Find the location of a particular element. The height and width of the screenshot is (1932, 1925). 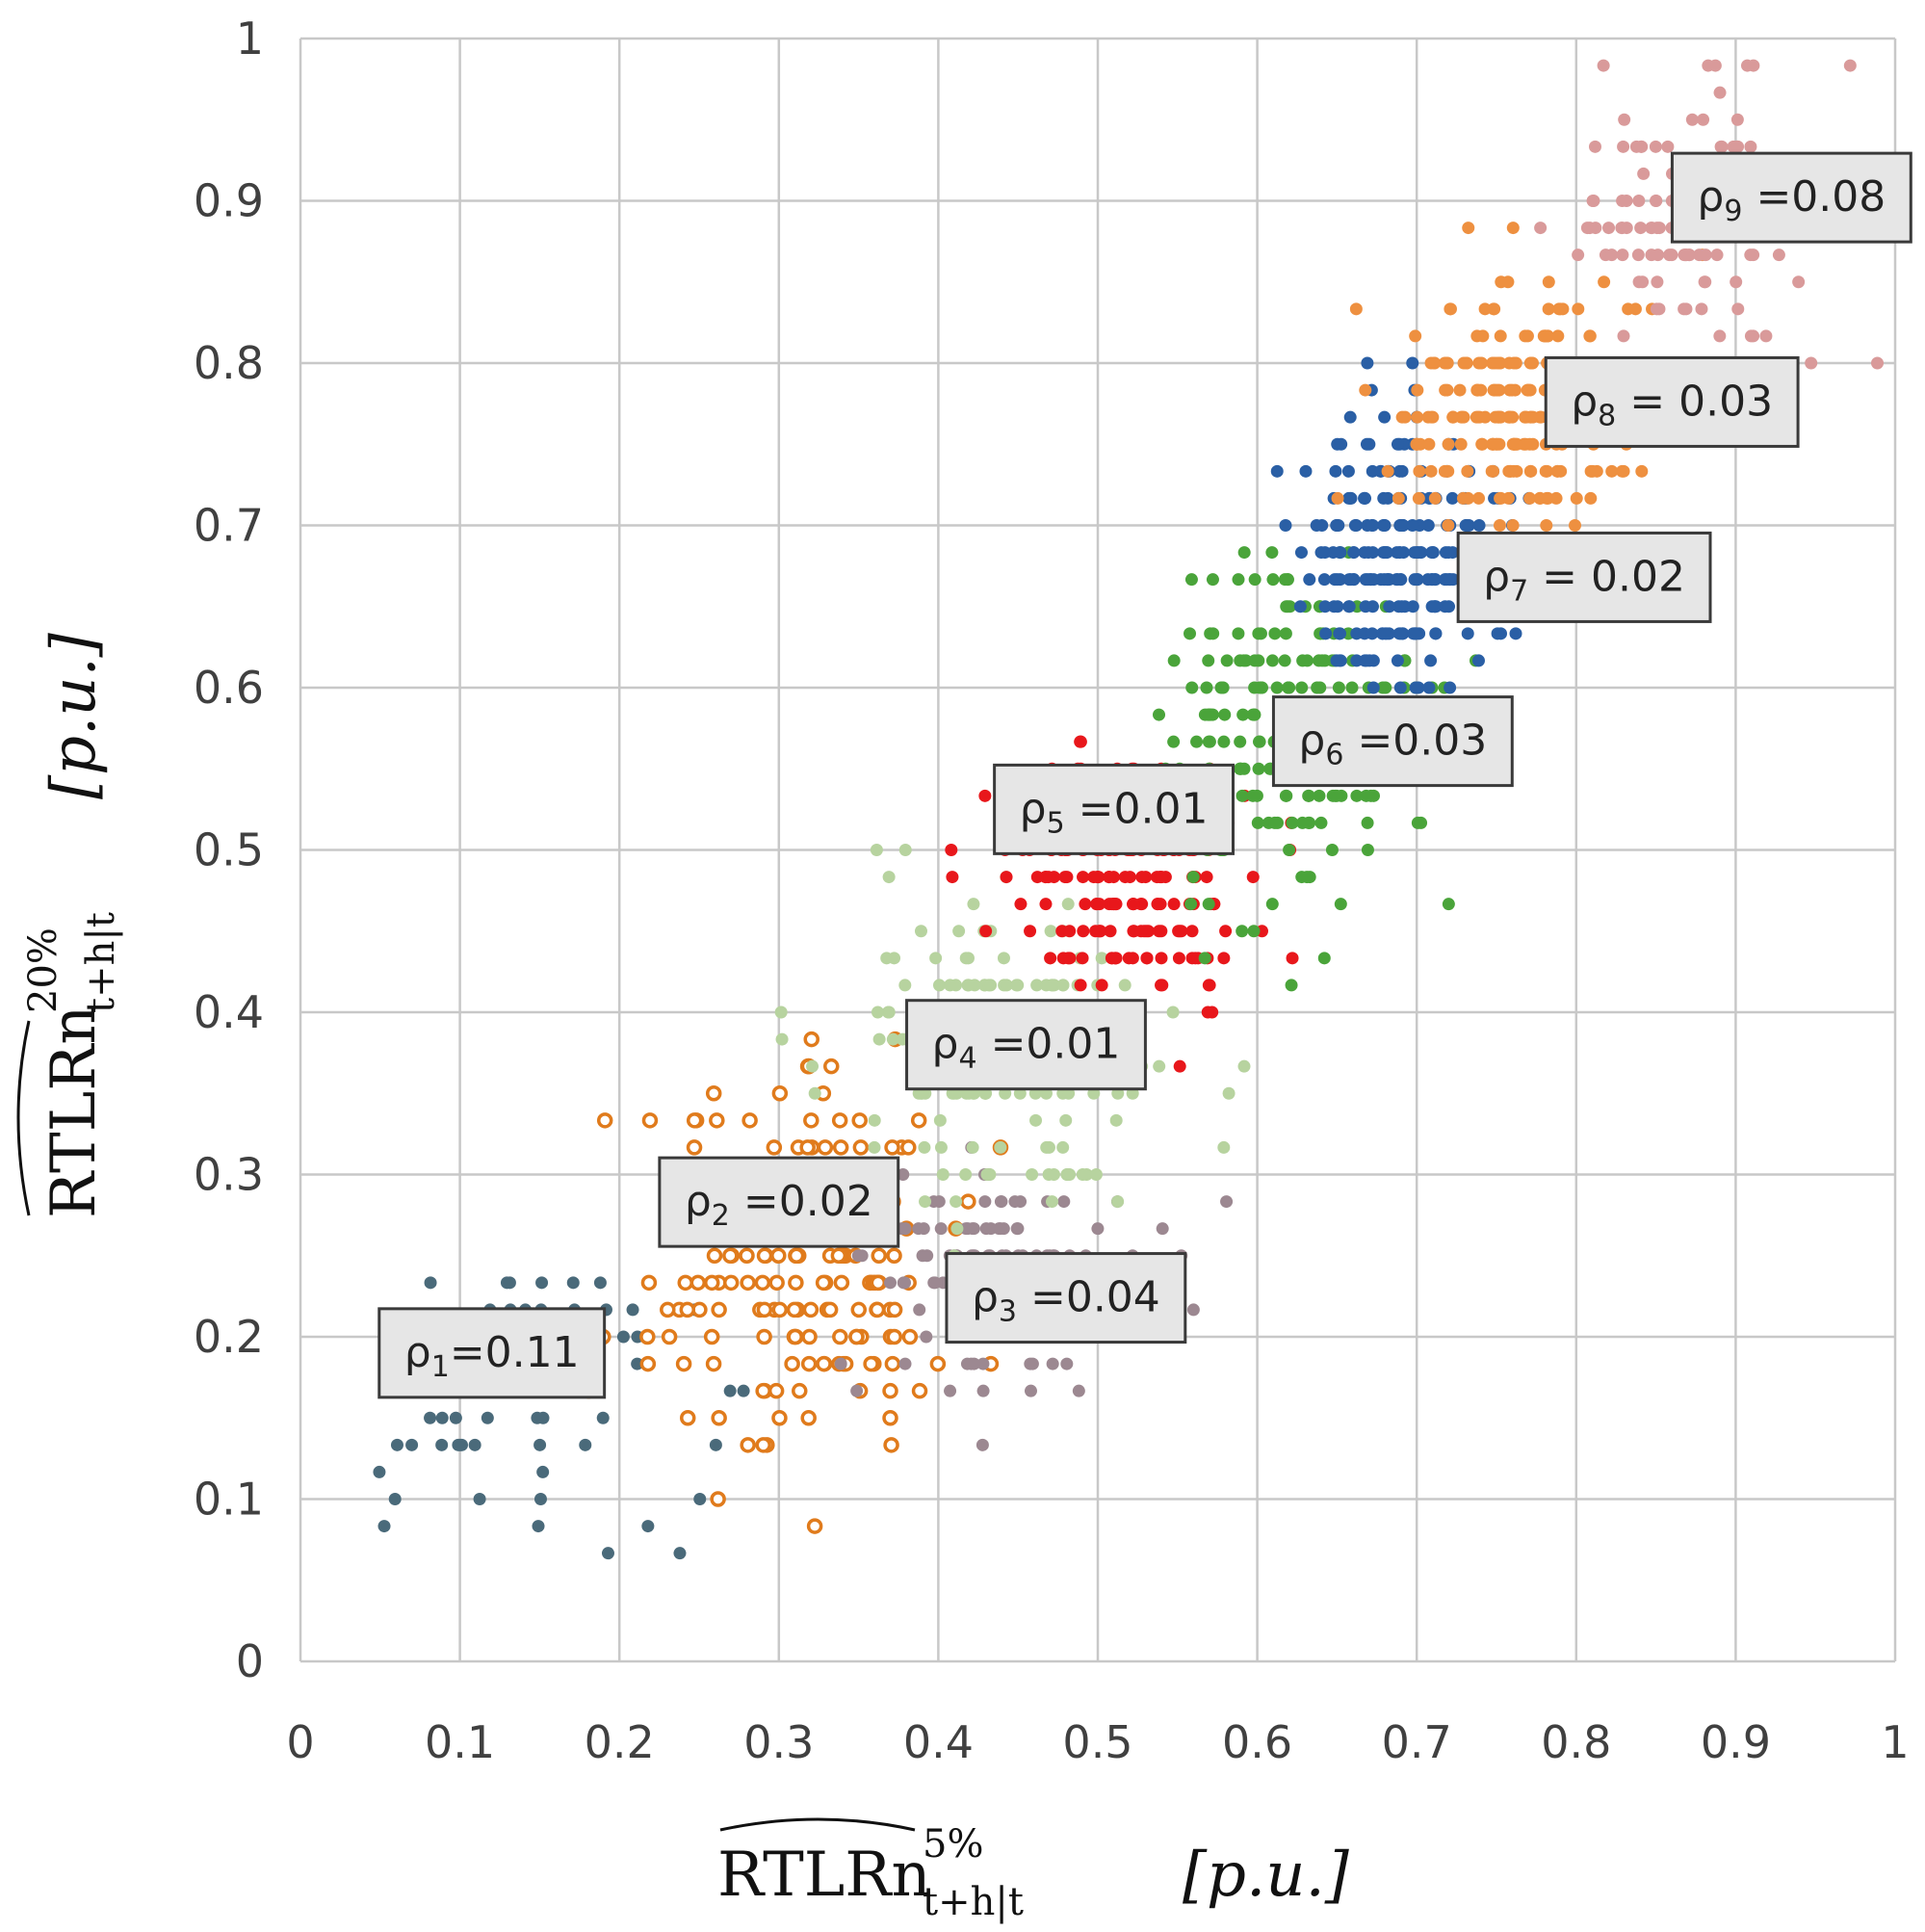

rho-value: =0.02 is located at coordinates (801, 1201).